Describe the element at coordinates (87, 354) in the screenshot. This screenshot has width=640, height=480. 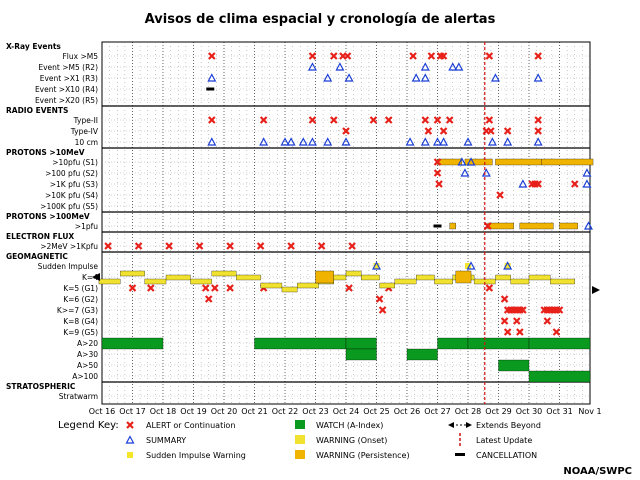
I see `row-label: A>30` at that location.